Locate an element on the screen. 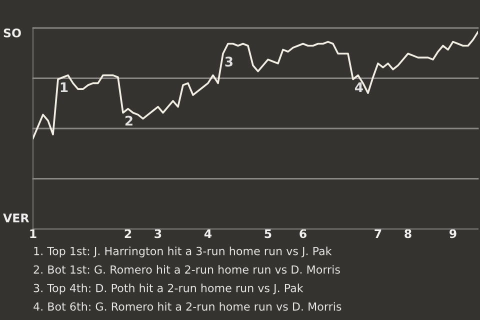 Image resolution: width=480 pixels, height=320 pixels. x-tick-label: 5 is located at coordinates (268, 233).